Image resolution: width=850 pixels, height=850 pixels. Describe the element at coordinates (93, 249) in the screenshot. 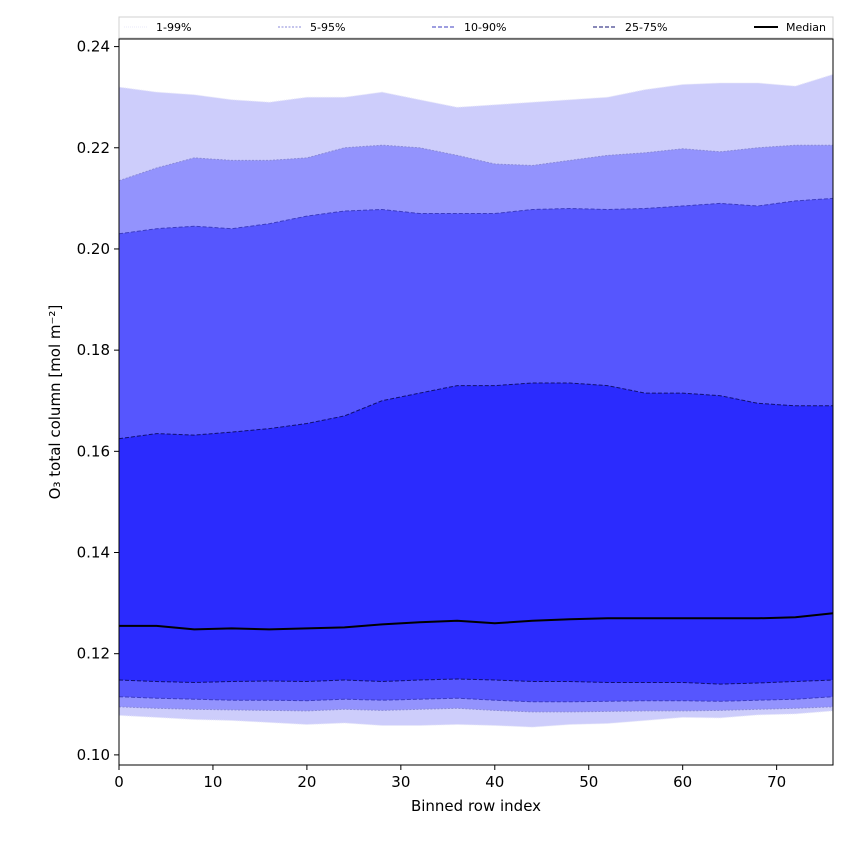

I see `y-tick-label: 0.20` at that location.